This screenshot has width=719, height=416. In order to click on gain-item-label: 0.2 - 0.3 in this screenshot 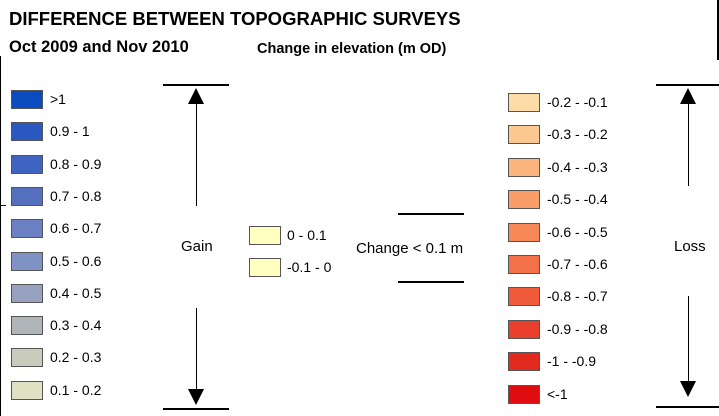, I will do `click(76, 357)`.